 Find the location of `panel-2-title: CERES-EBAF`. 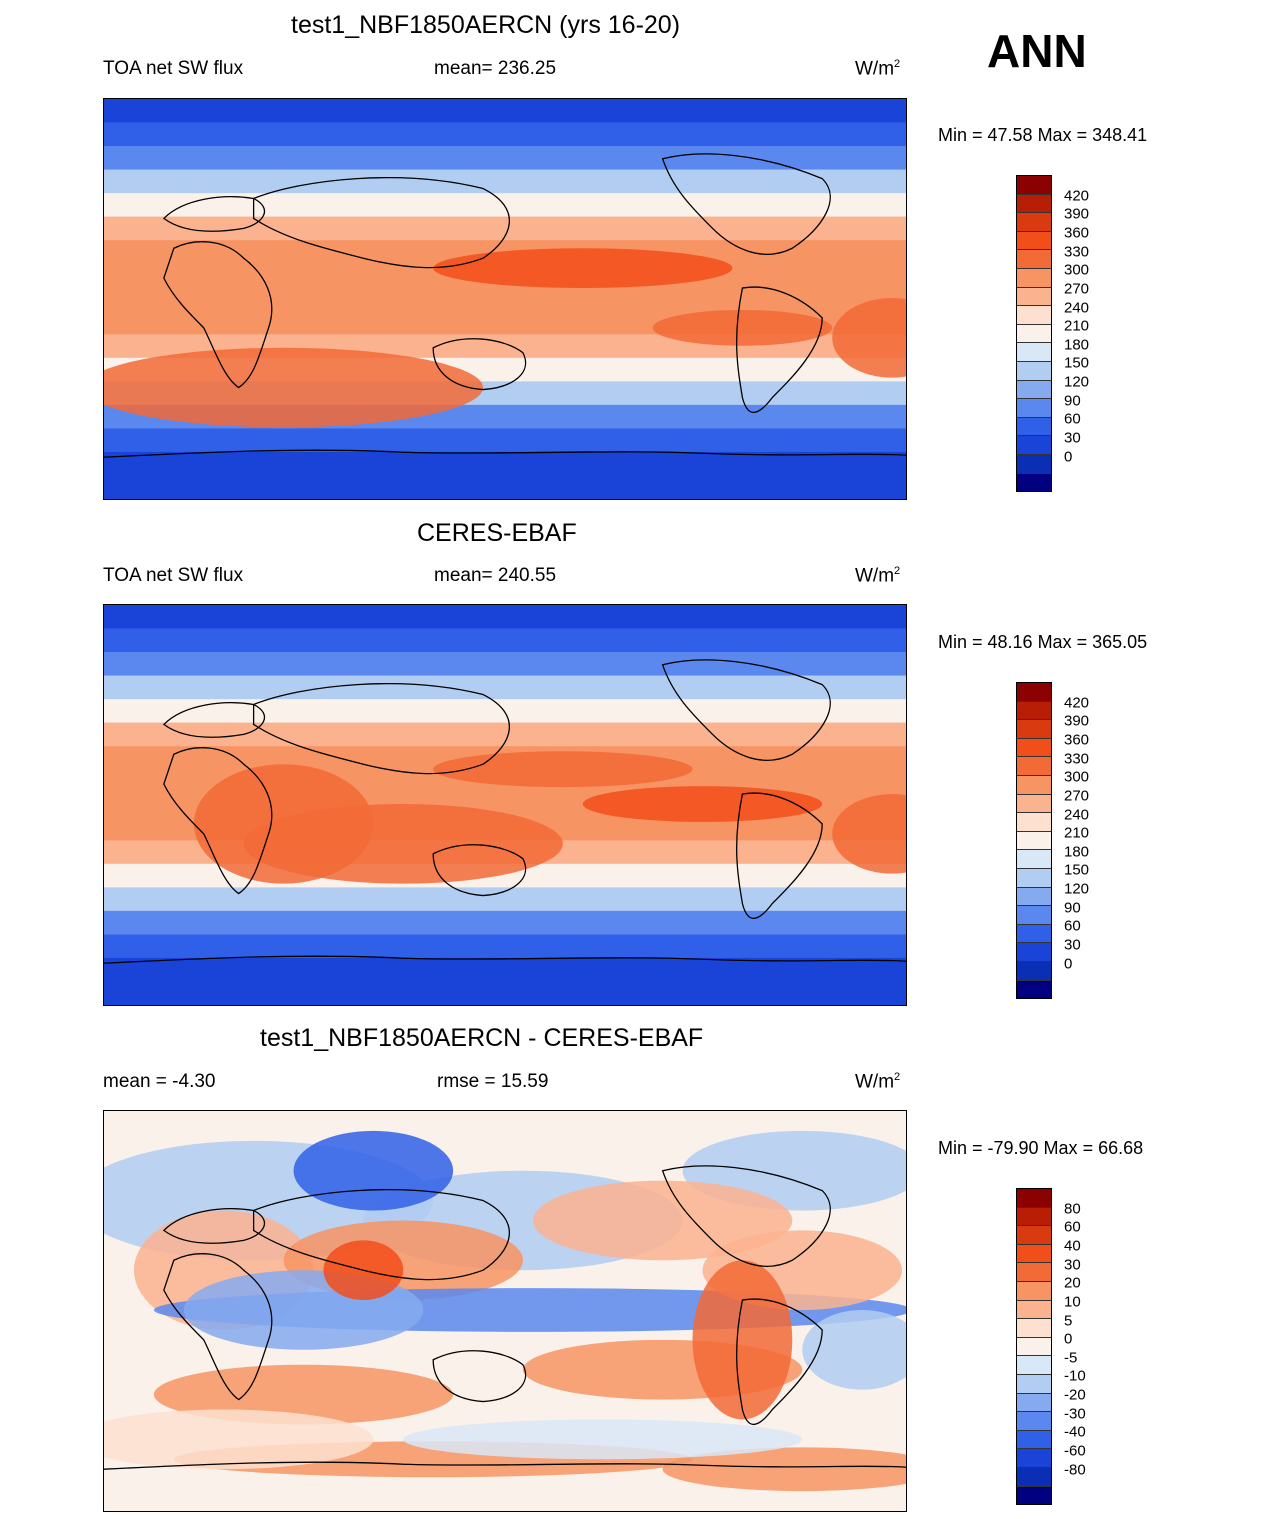

panel-2-title: CERES-EBAF is located at coordinates (497, 533).